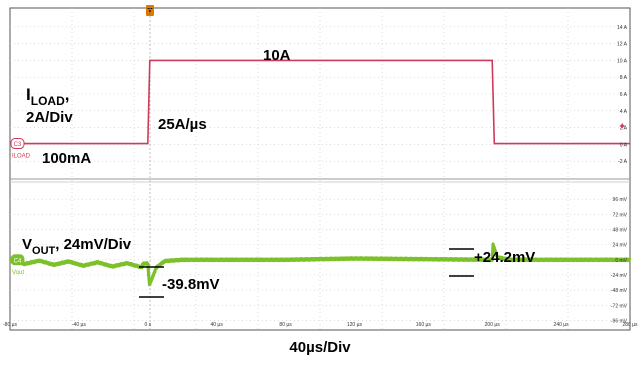 This screenshot has width=640, height=383. I want to click on time-axis-tick-label: 200 µs, so click(493, 325).